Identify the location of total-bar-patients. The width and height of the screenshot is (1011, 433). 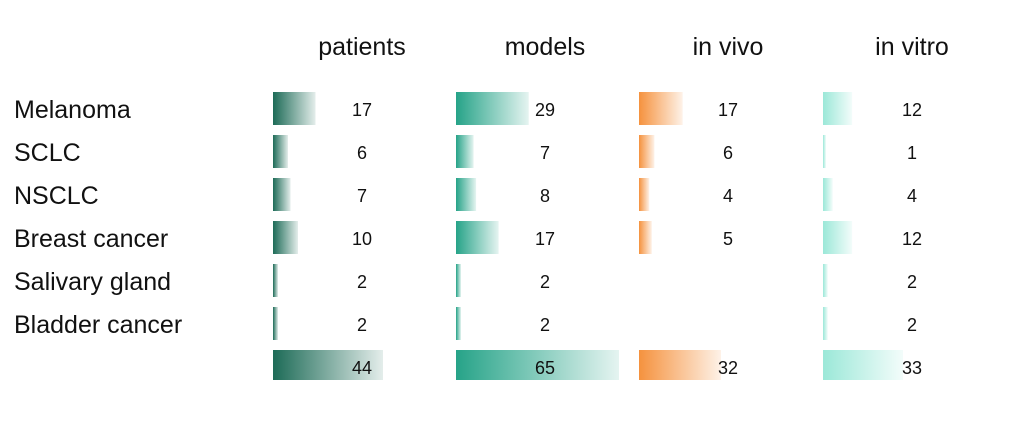
(328, 365).